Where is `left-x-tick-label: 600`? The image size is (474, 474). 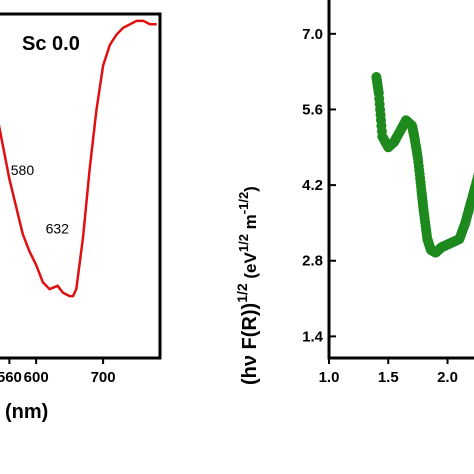 left-x-tick-label: 600 is located at coordinates (36, 377).